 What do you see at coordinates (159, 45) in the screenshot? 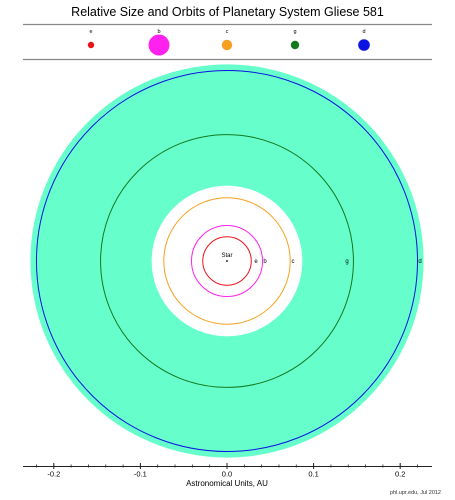
I see `planet-b-size-dot` at bounding box center [159, 45].